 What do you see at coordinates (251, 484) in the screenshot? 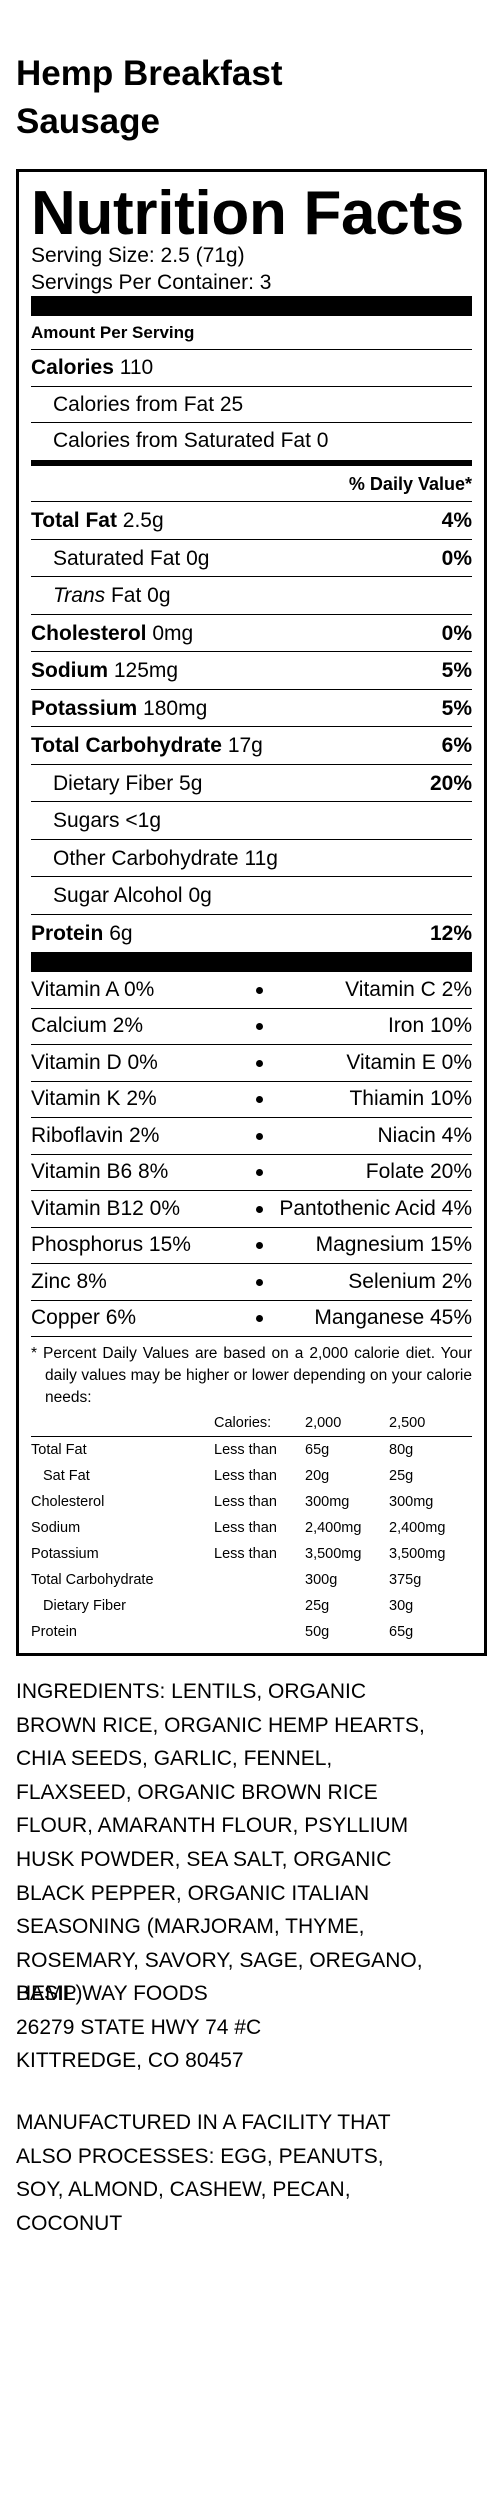
I see `daily-value-header-row: % Daily Value*` at bounding box center [251, 484].